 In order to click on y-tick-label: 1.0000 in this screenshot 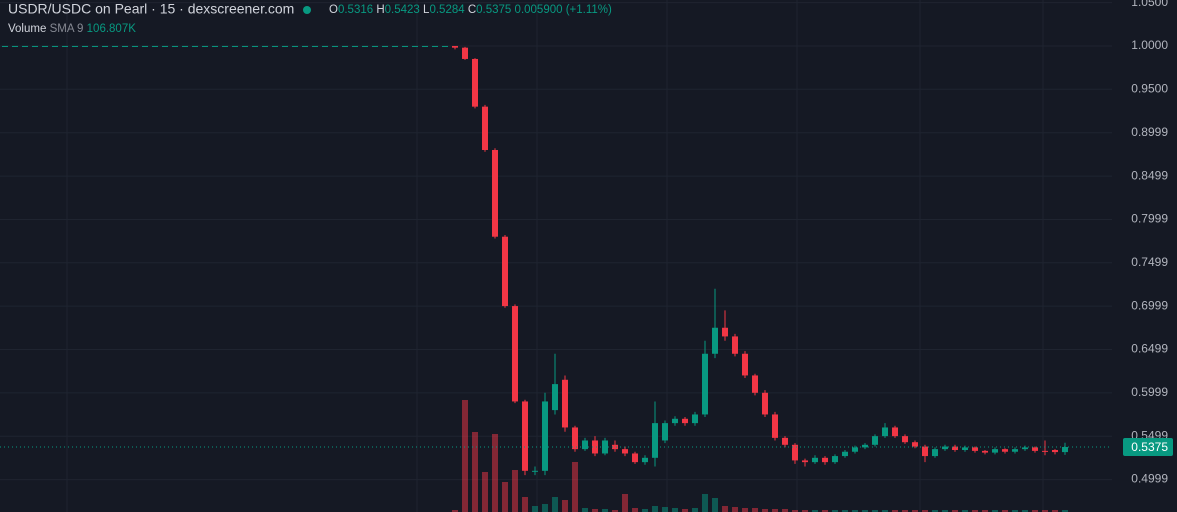, I will do `click(1149, 45)`.